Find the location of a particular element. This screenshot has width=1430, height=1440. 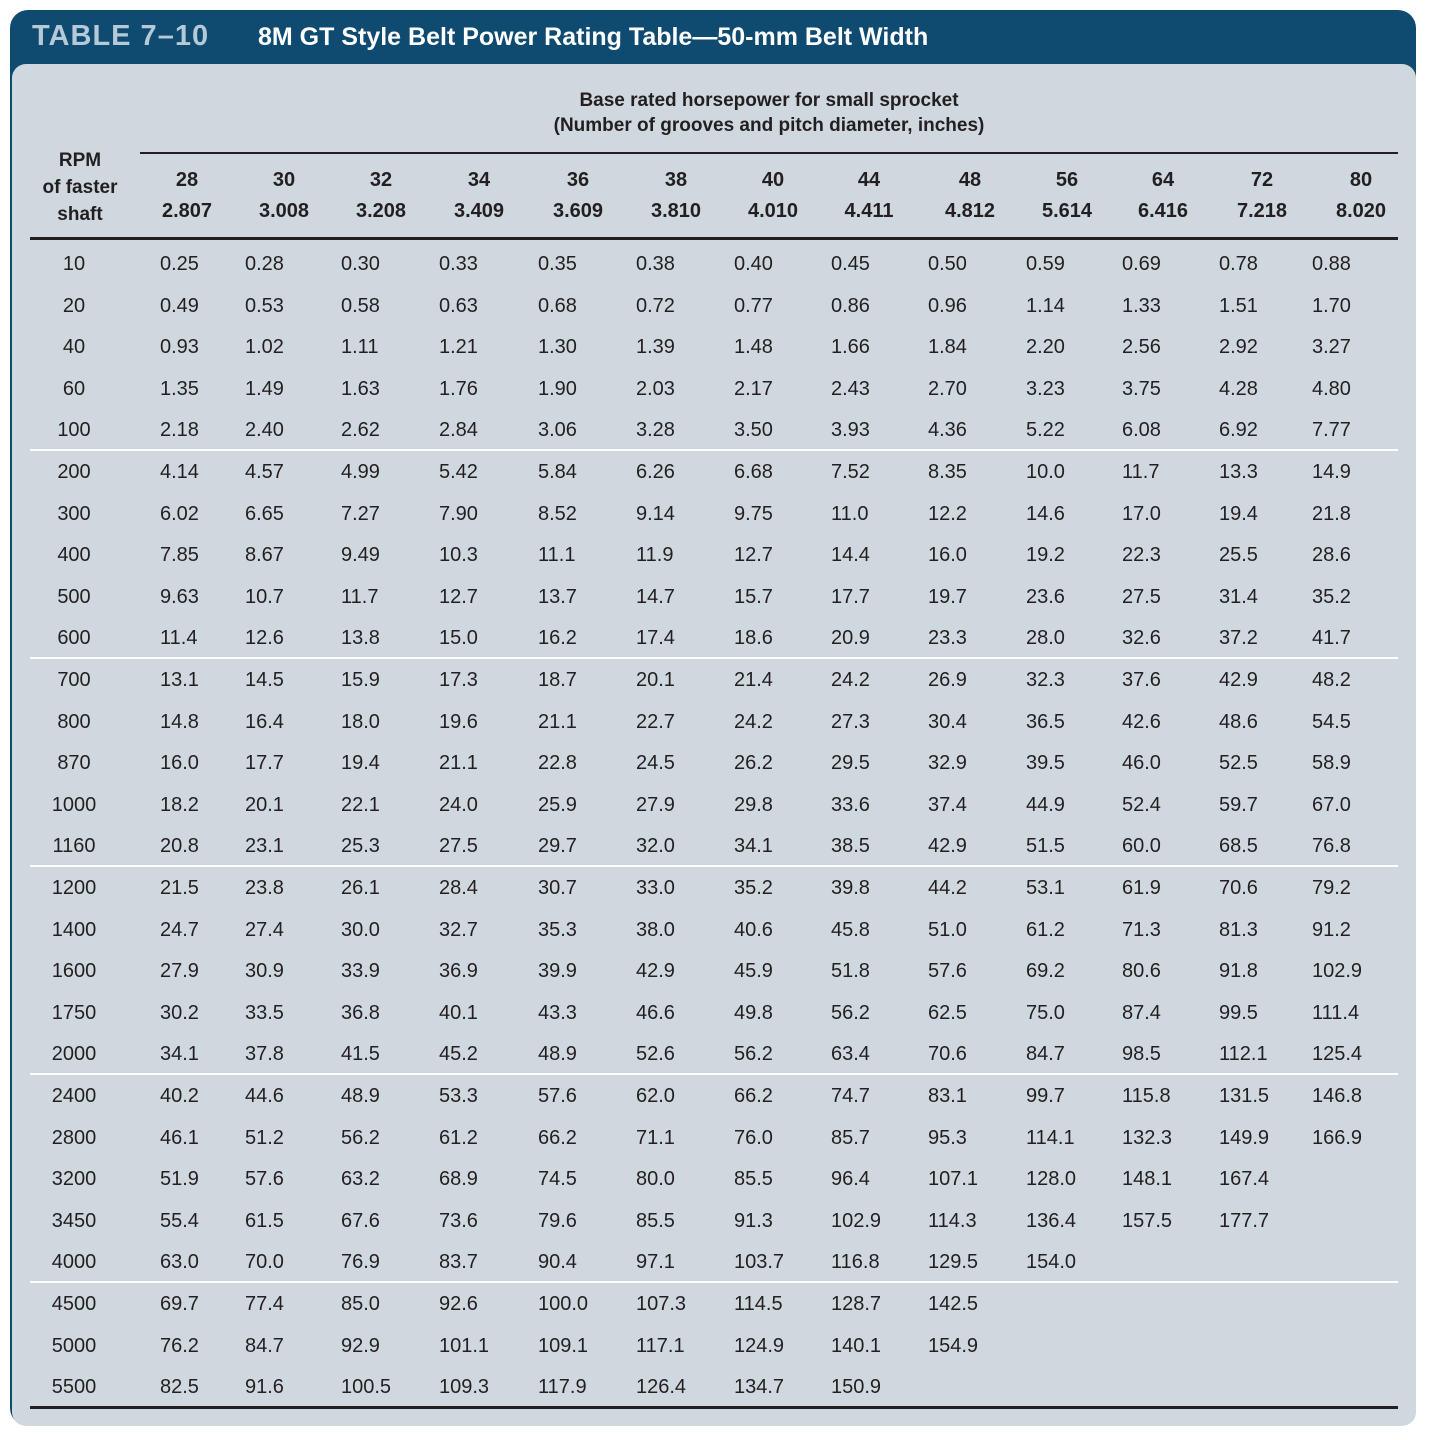

value-cell: 0.40 is located at coordinates (753, 264).